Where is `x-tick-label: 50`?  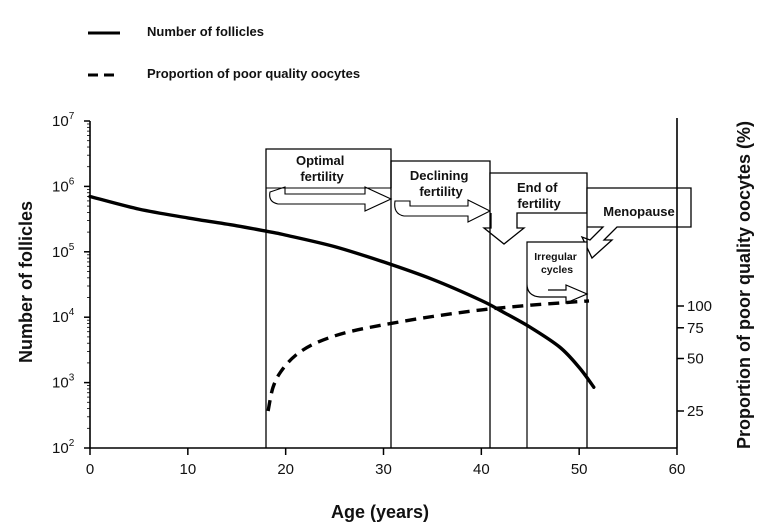 x-tick-label: 50 is located at coordinates (579, 469).